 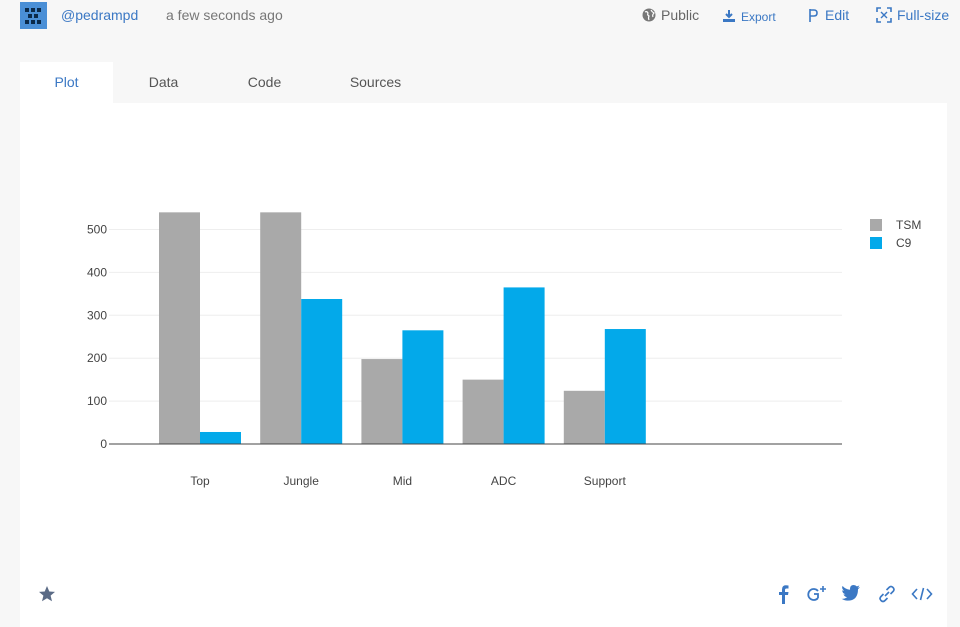 I want to click on bar-c9-jungle, so click(x=322, y=371).